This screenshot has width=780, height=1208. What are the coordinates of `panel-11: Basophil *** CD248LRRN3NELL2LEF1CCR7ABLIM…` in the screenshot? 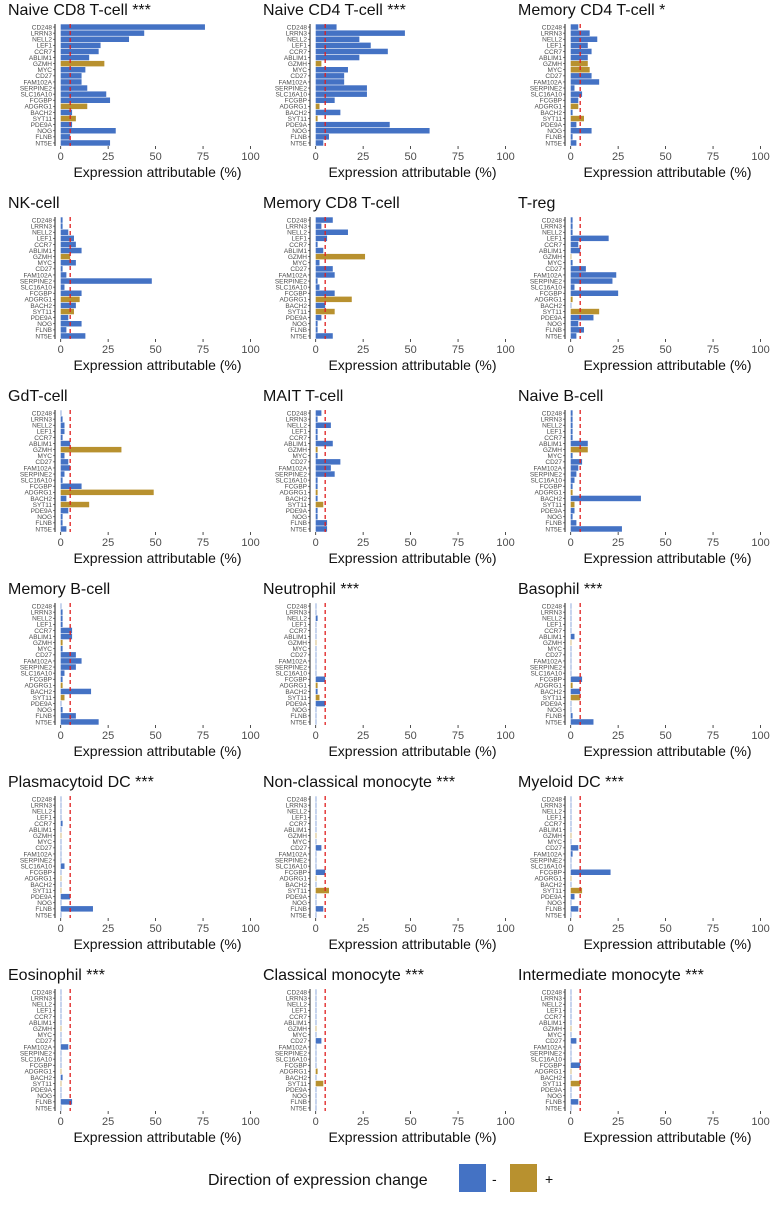 It's located at (644, 670).